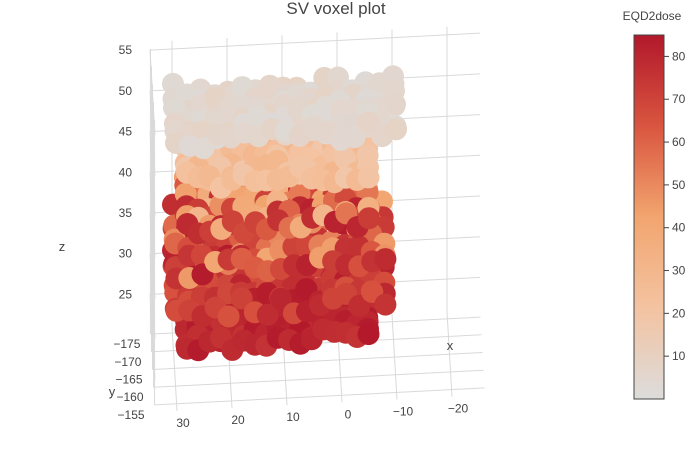  What do you see at coordinates (679, 56) in the screenshot?
I see `colorbar-tick-label: 80` at bounding box center [679, 56].